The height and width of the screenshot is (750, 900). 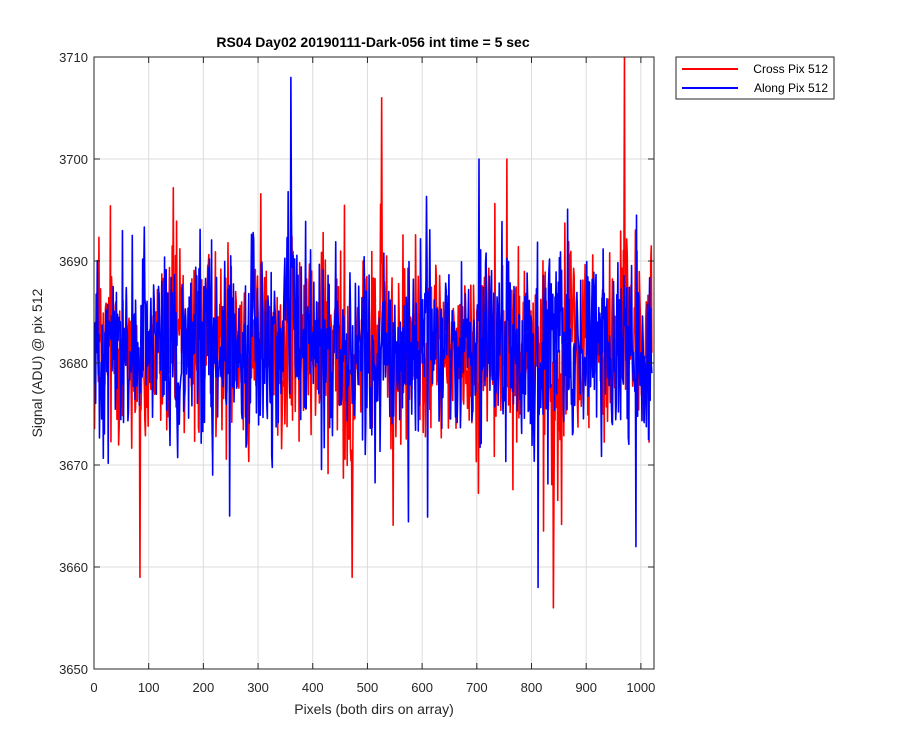 I want to click on y-axis-label: Signal (ADU) @ pix 512, so click(x=37, y=362).